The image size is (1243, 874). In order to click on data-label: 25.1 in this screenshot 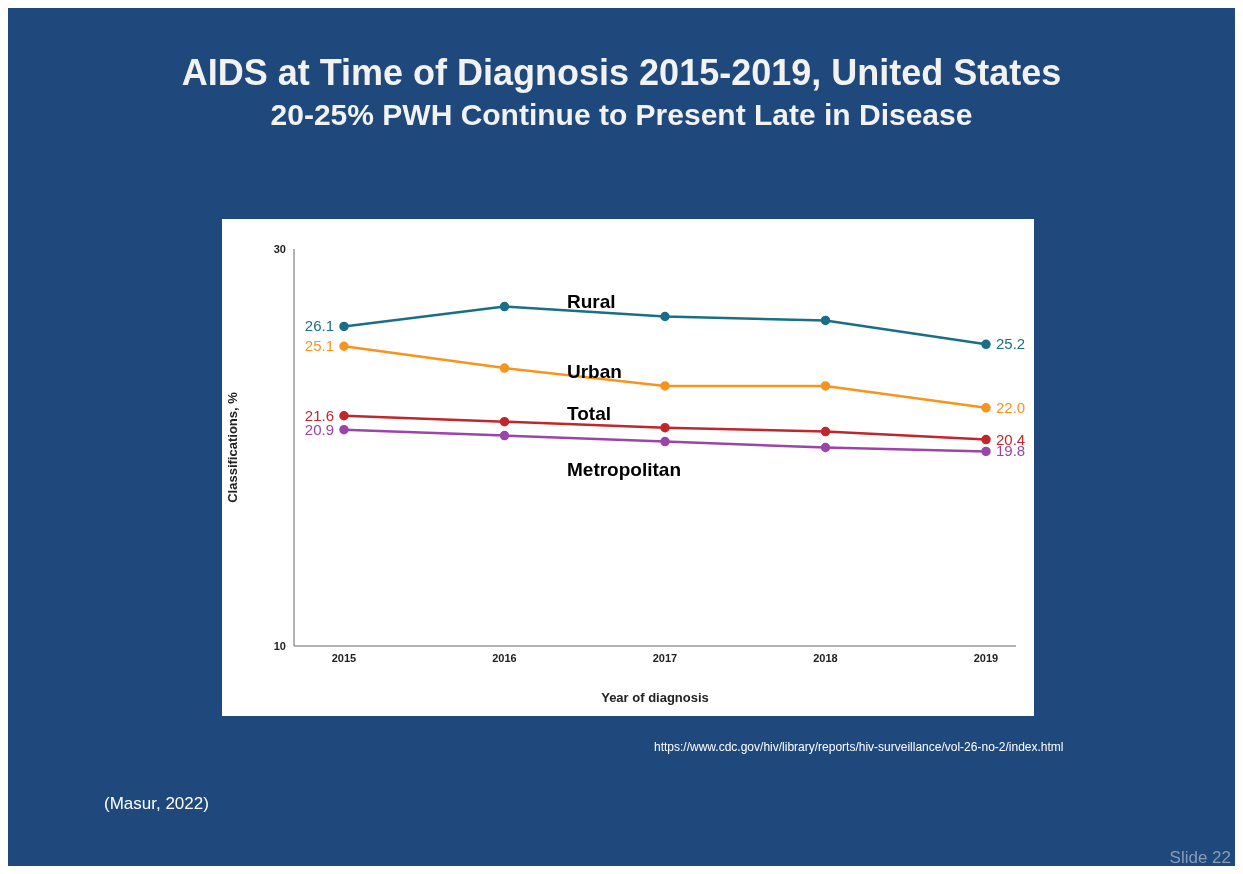, I will do `click(319, 346)`.